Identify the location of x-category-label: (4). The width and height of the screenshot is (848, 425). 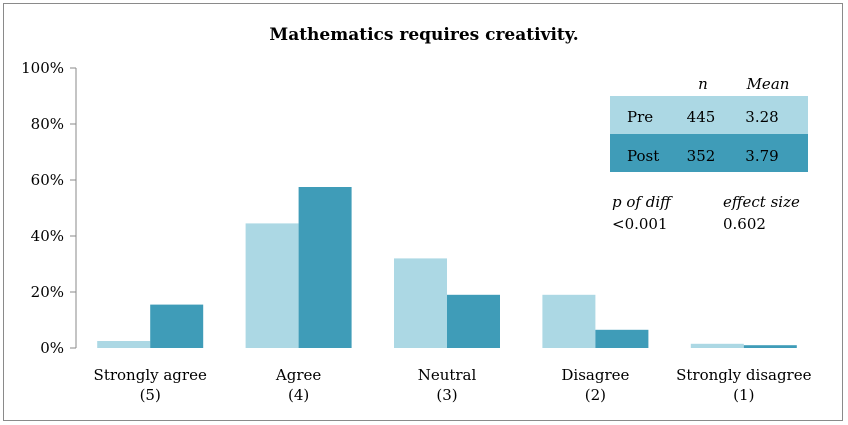
(298, 395).